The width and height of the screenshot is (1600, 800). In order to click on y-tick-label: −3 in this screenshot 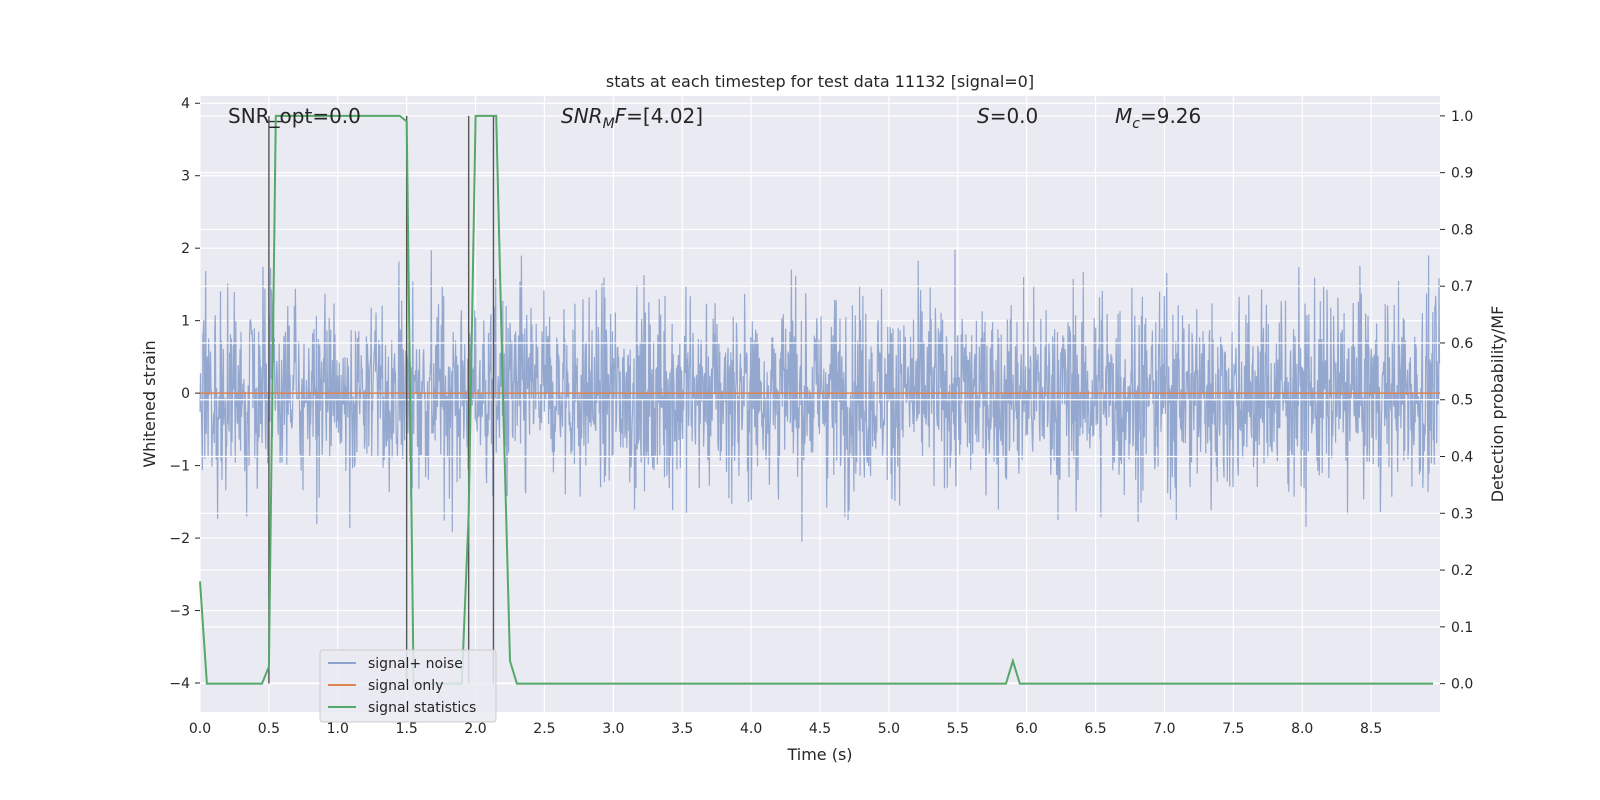, I will do `click(179, 612)`.